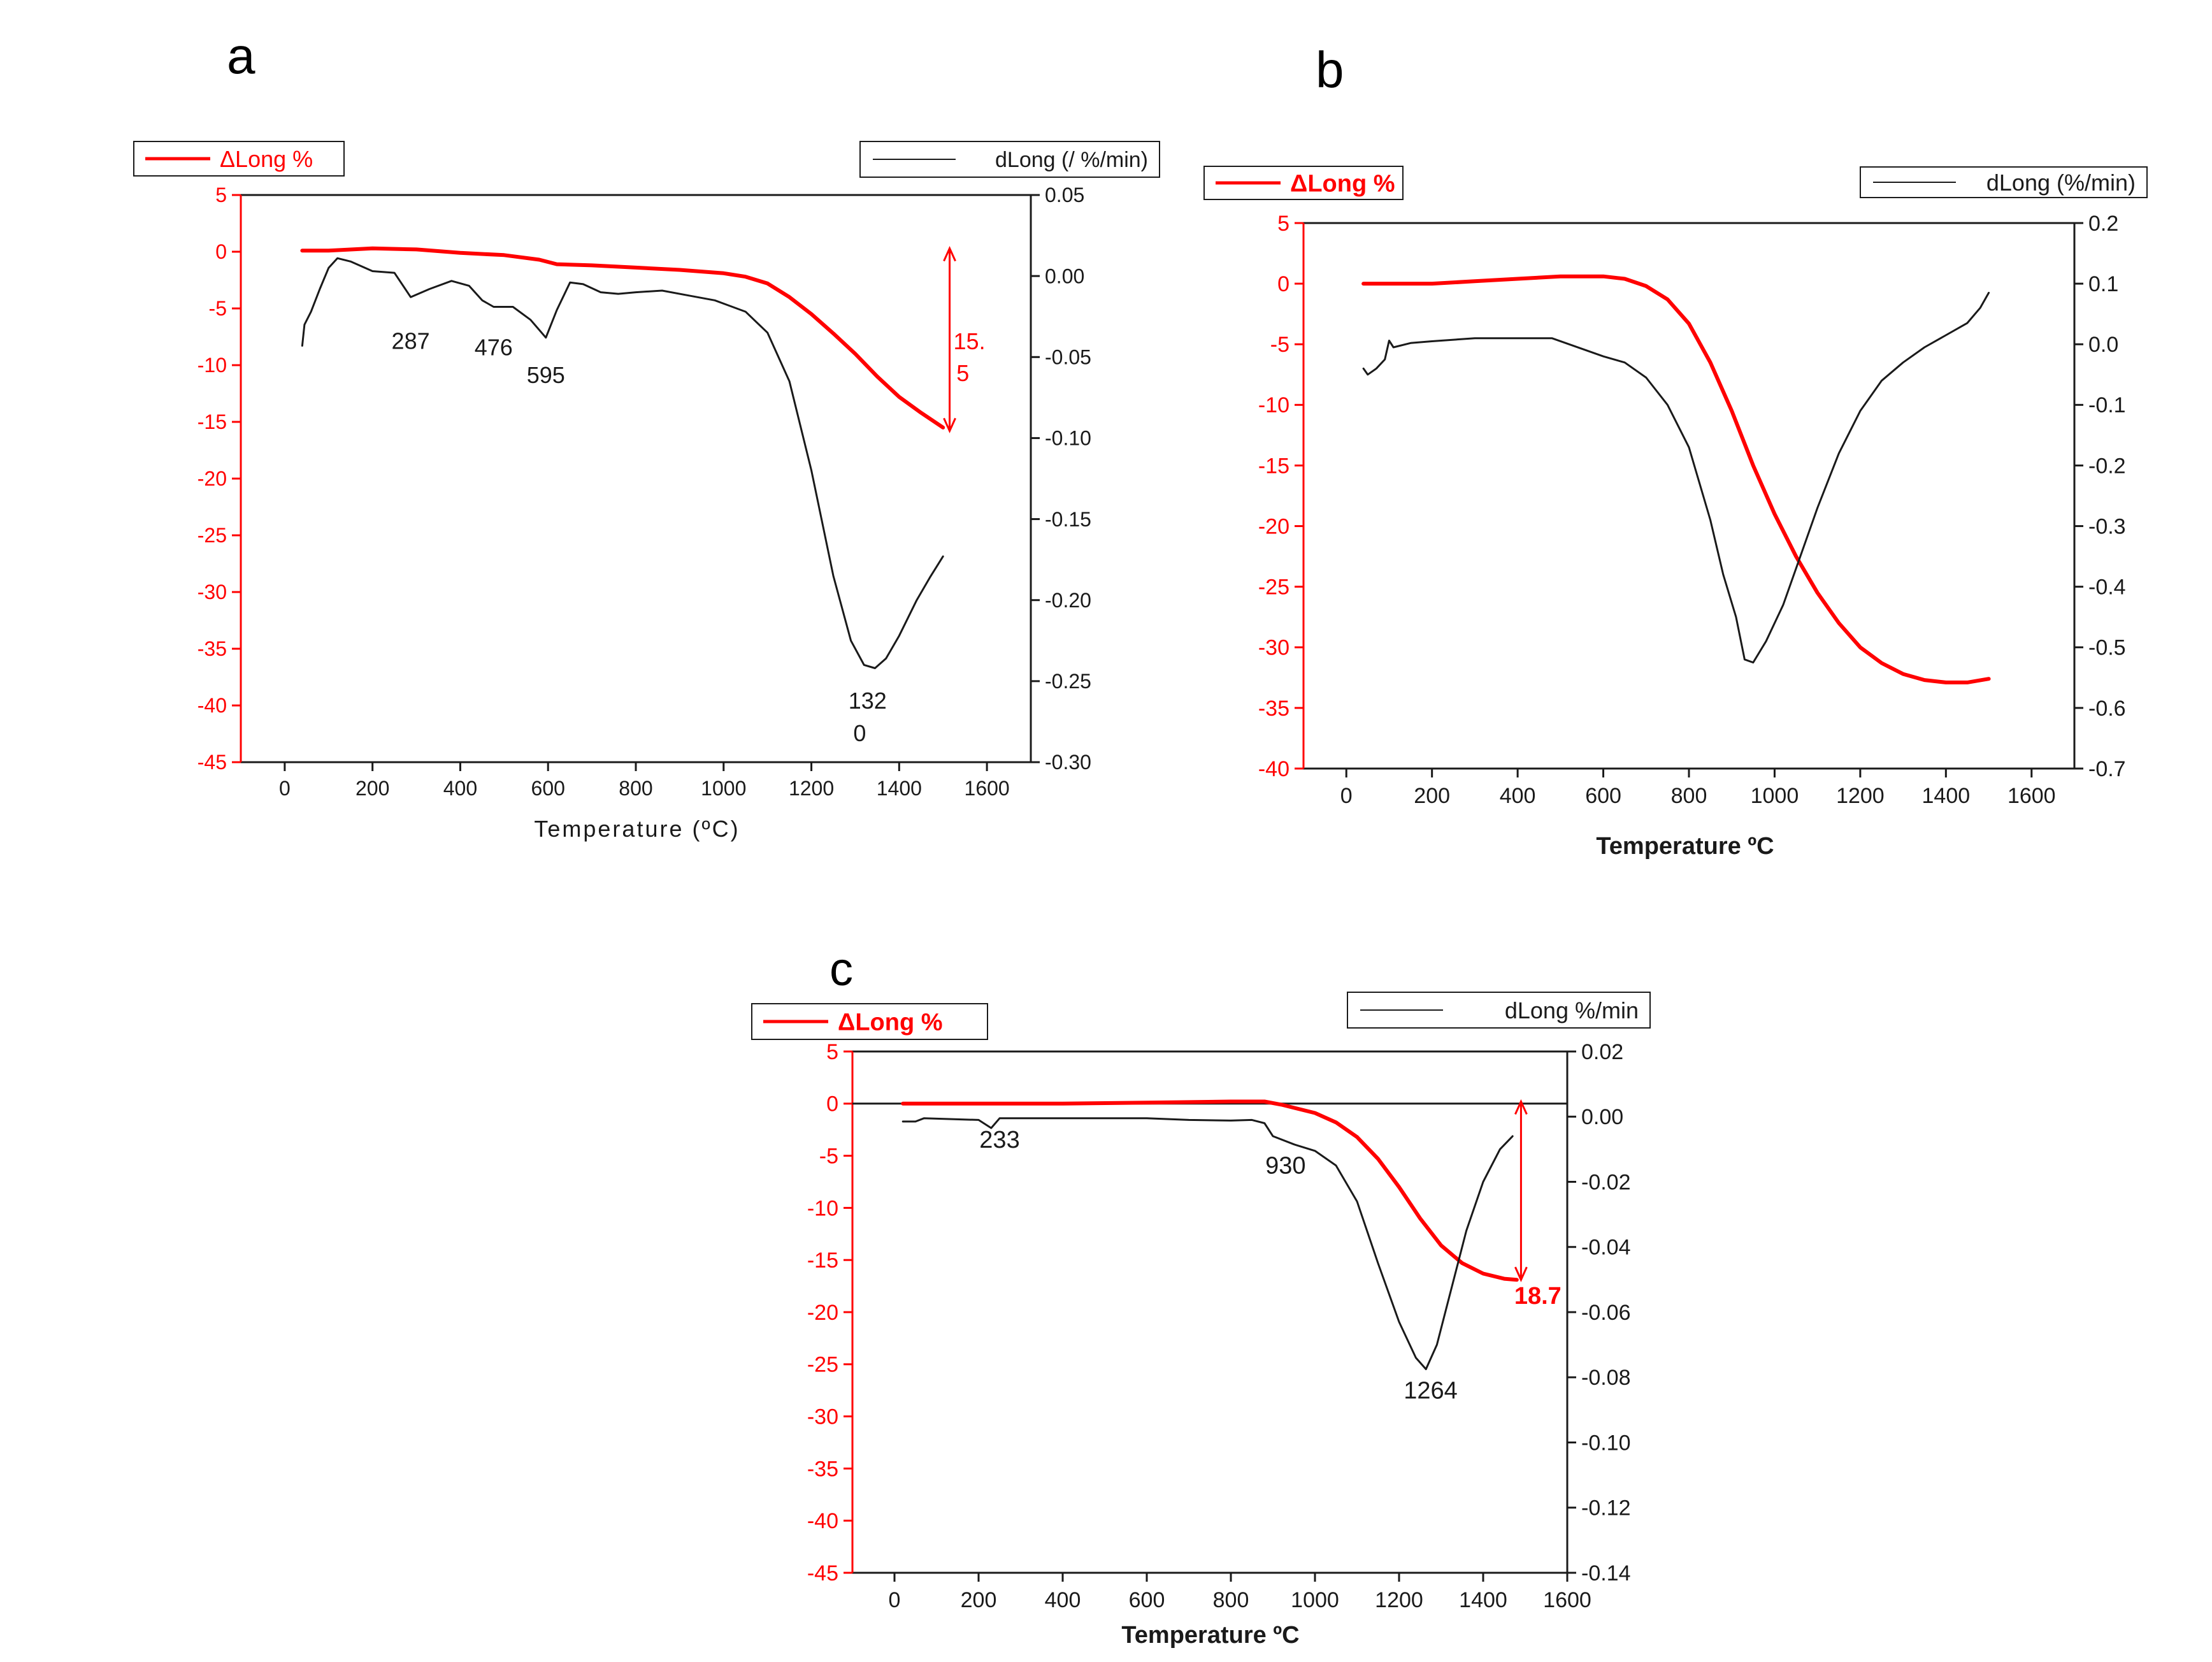 Image resolution: width=2212 pixels, height=1662 pixels. I want to click on data-annotation: 1264, so click(1431, 1390).